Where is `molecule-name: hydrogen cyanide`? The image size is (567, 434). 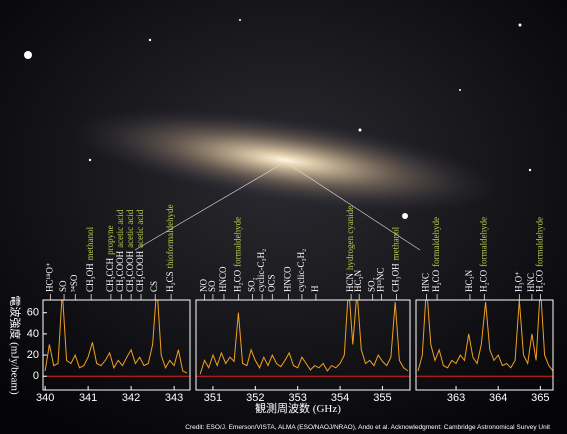
molecule-name: hydrogen cyanide is located at coordinates (350, 238).